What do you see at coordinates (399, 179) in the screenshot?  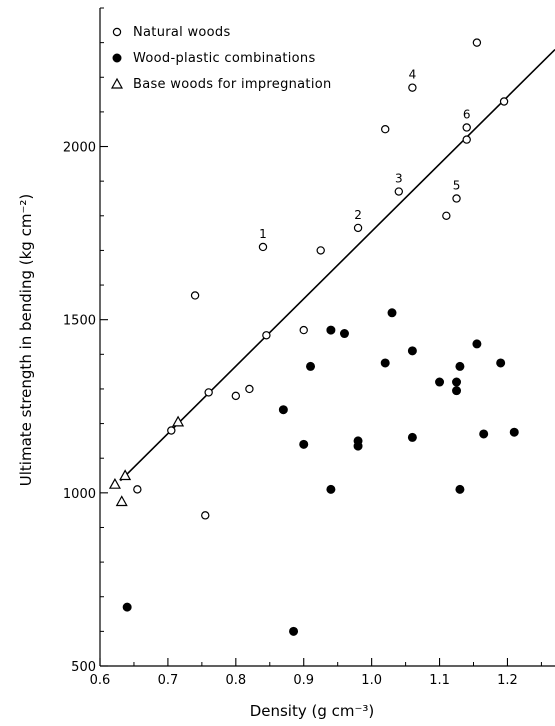 I see `point-number-label: 3` at bounding box center [399, 179].